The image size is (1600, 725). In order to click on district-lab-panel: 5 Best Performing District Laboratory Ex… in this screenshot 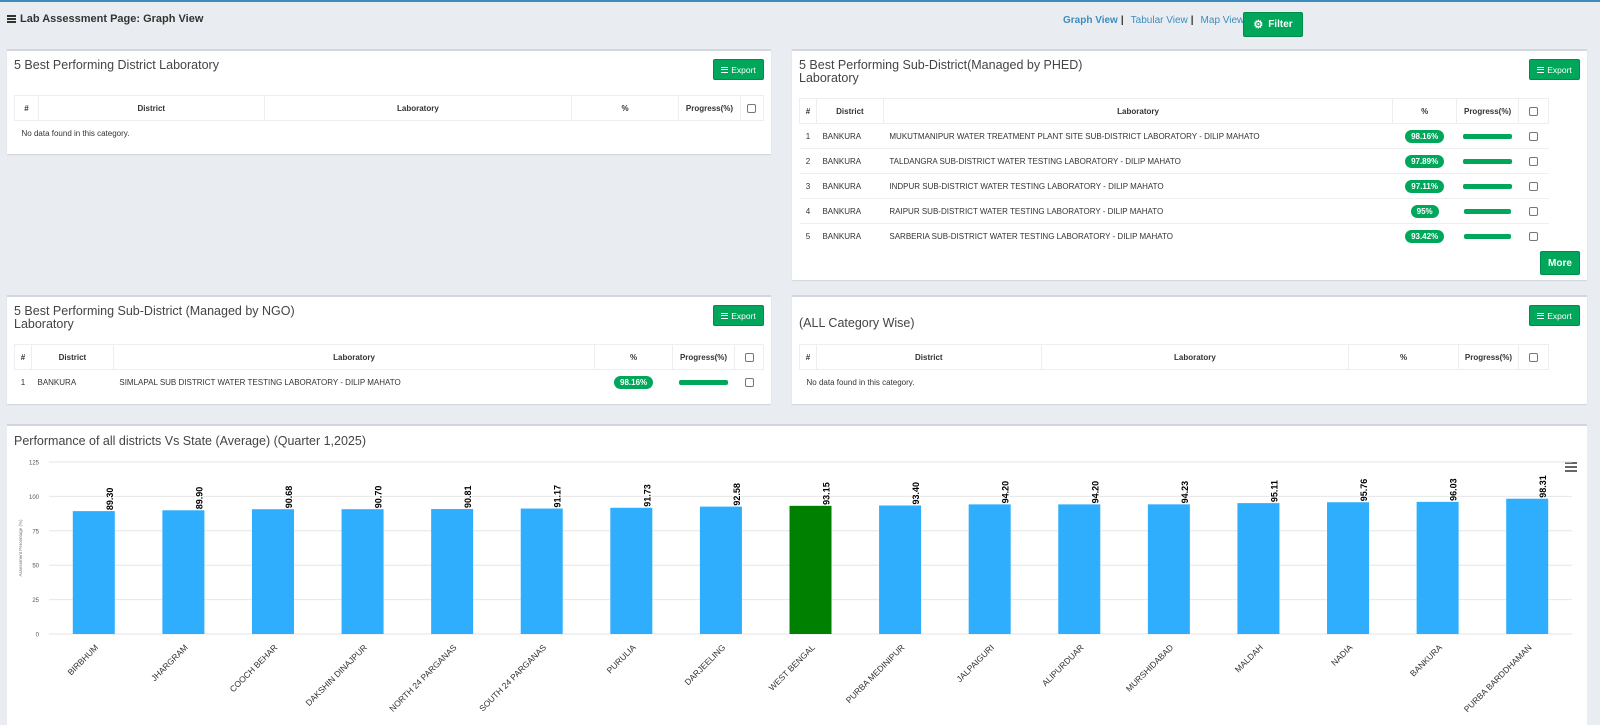, I will do `click(389, 101)`.